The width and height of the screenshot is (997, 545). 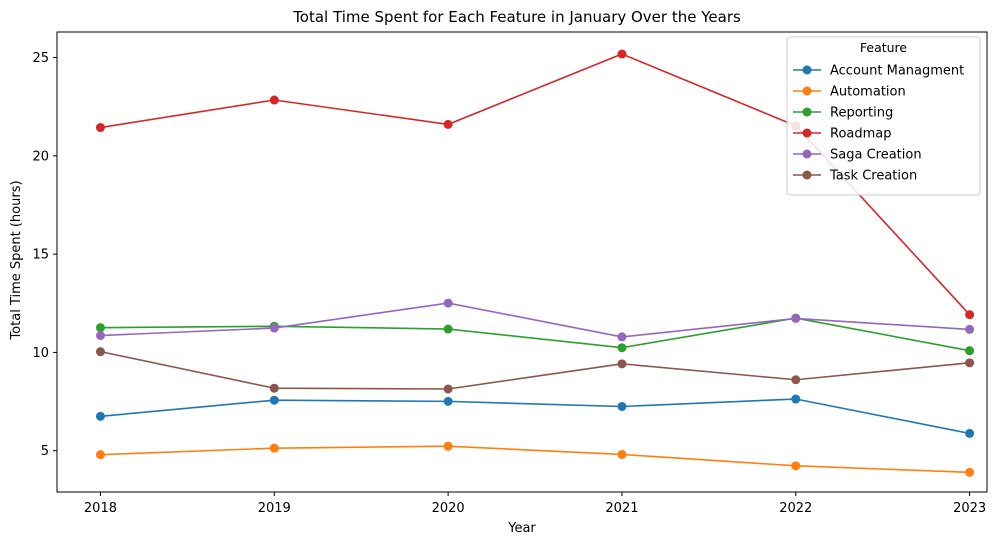 What do you see at coordinates (876, 155) in the screenshot?
I see `legend-label: Saga Creation` at bounding box center [876, 155].